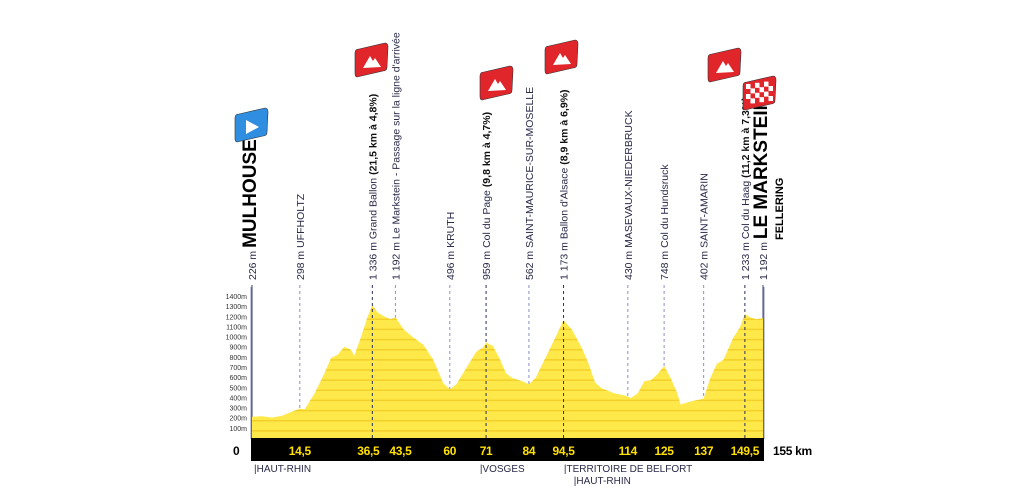 Image resolution: width=1009 pixels, height=500 pixels. I want to click on y-tick-label: 500m, so click(238, 388).